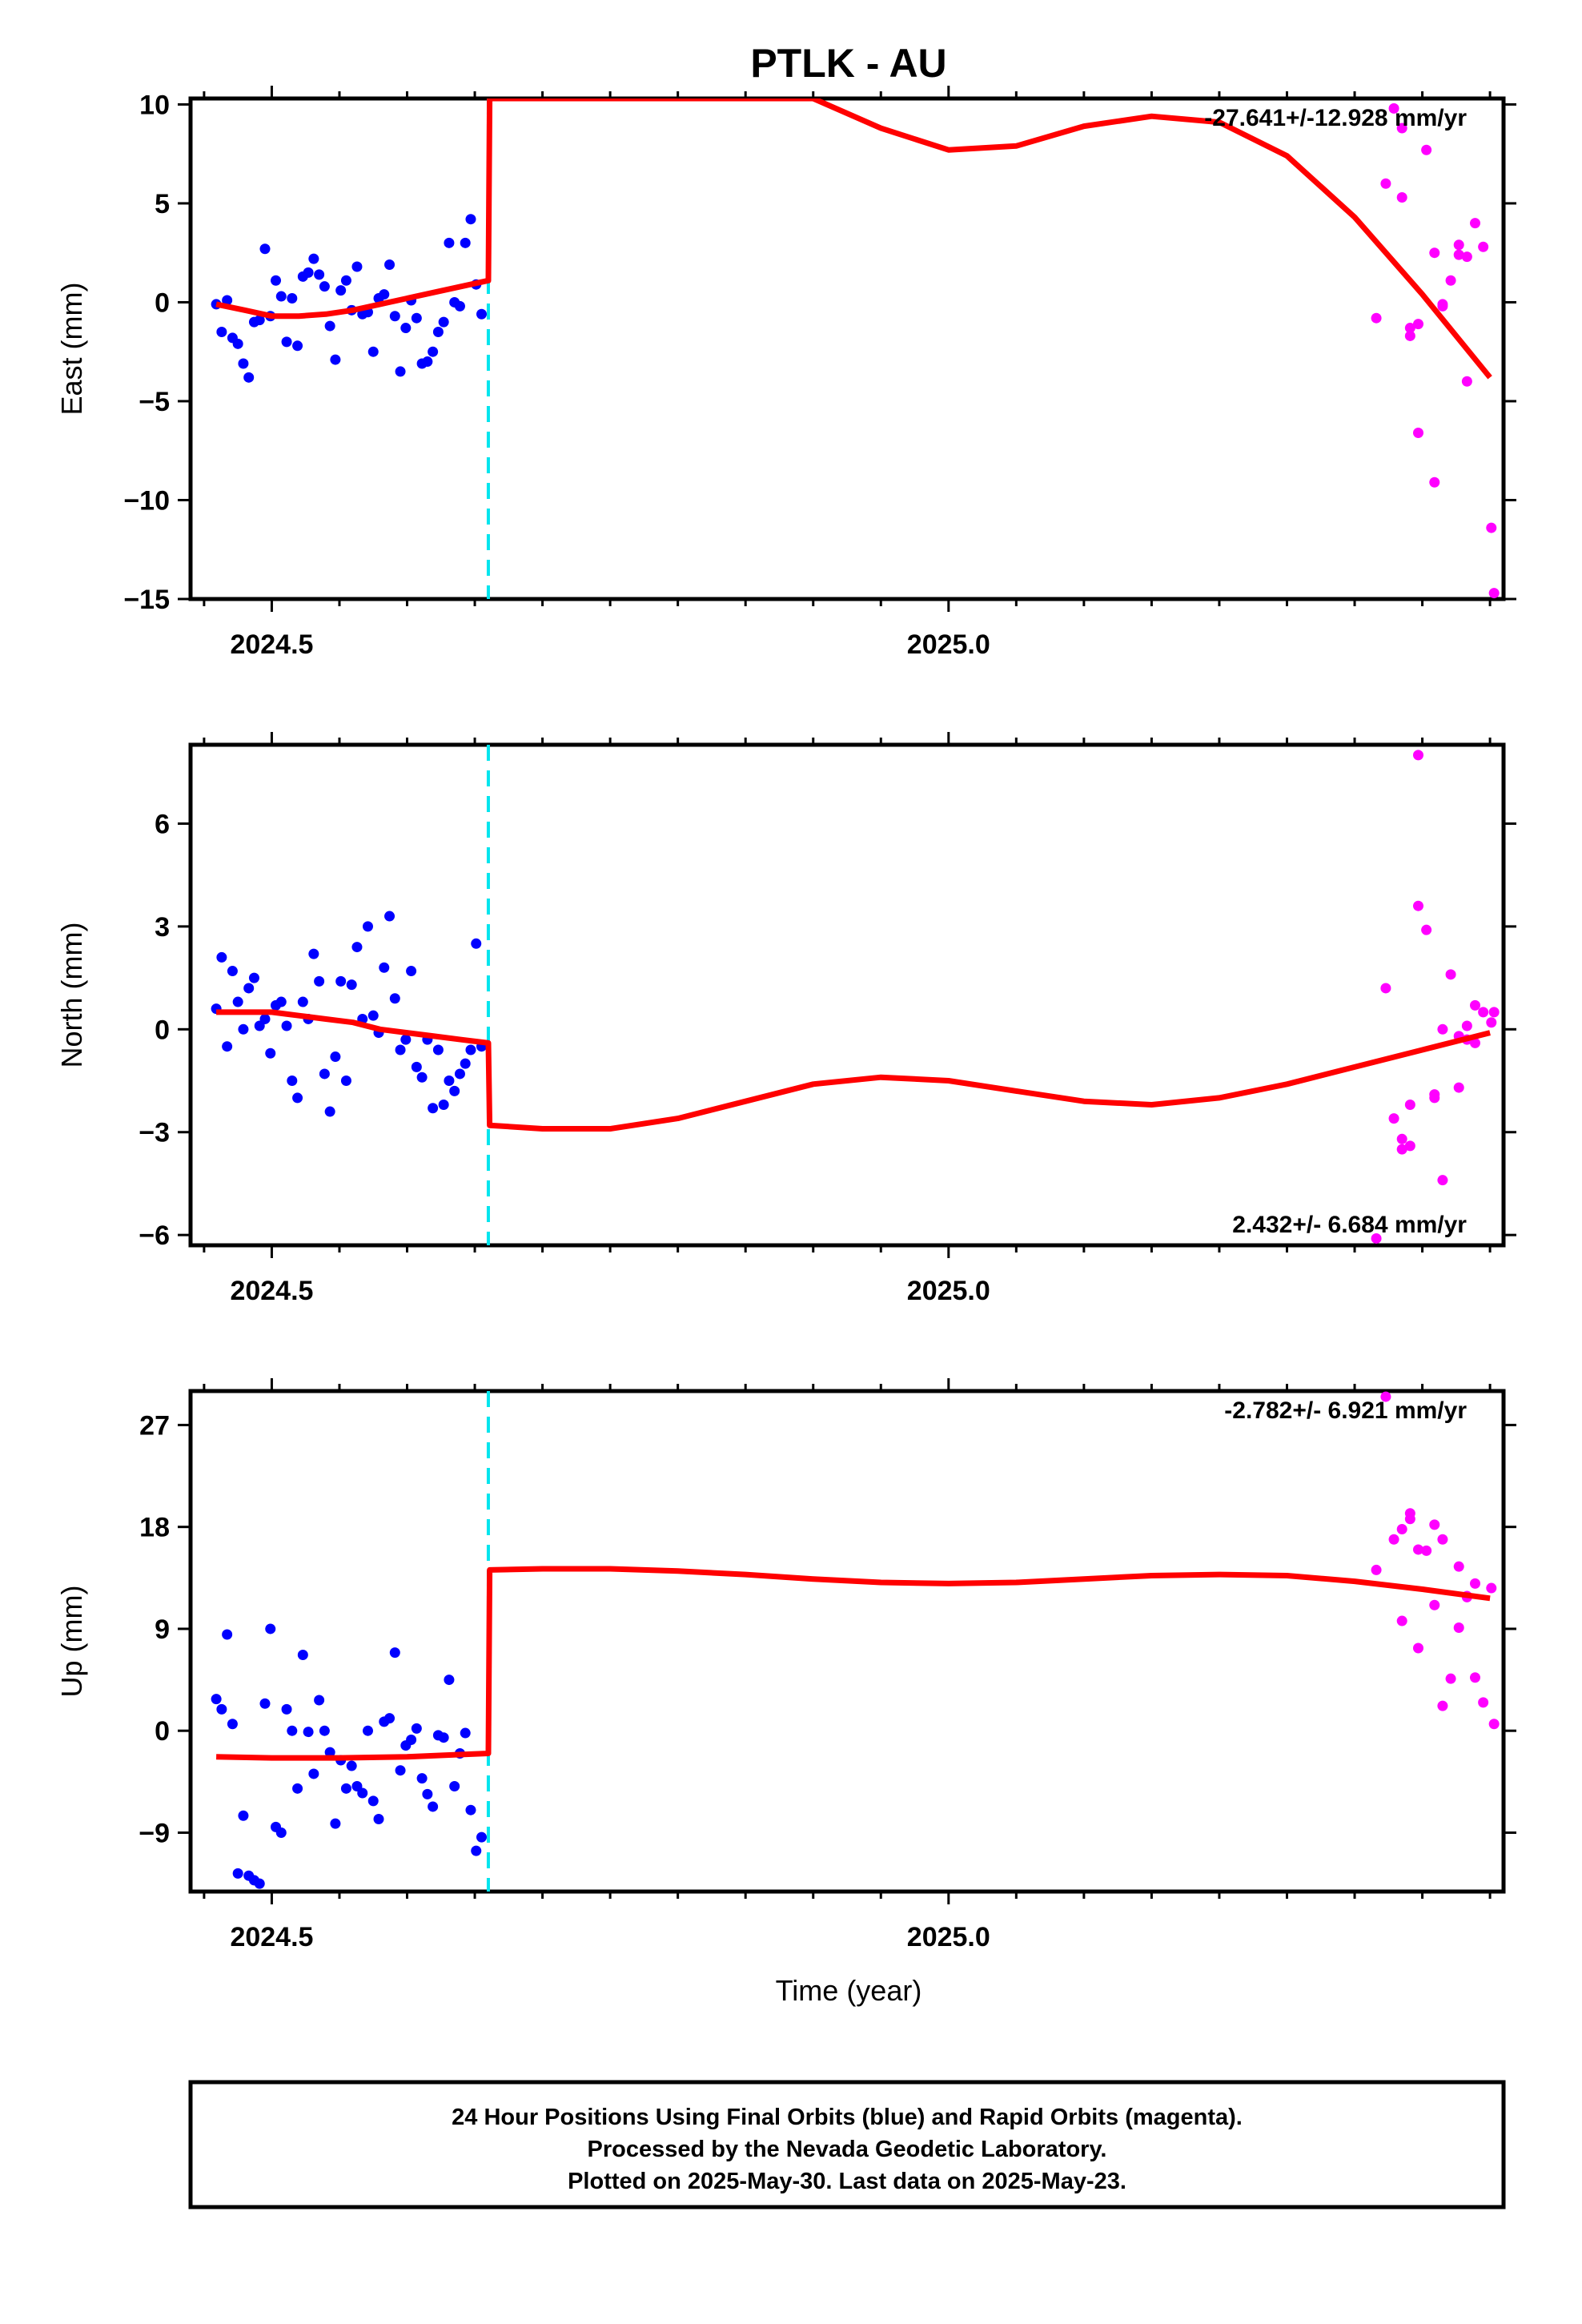 The height and width of the screenshot is (2324, 1582). I want to click on panel-up-y-axis-label: Up (mm), so click(71, 1642).